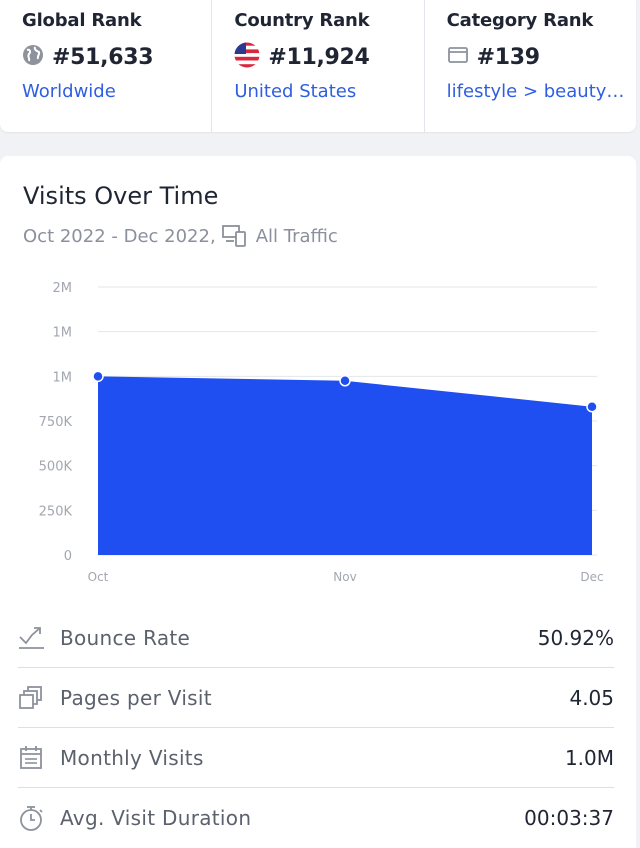 Image resolution: width=640 pixels, height=848 pixels. I want to click on avg-visit-duration-label: Avg. Visit Duration, so click(156, 818).